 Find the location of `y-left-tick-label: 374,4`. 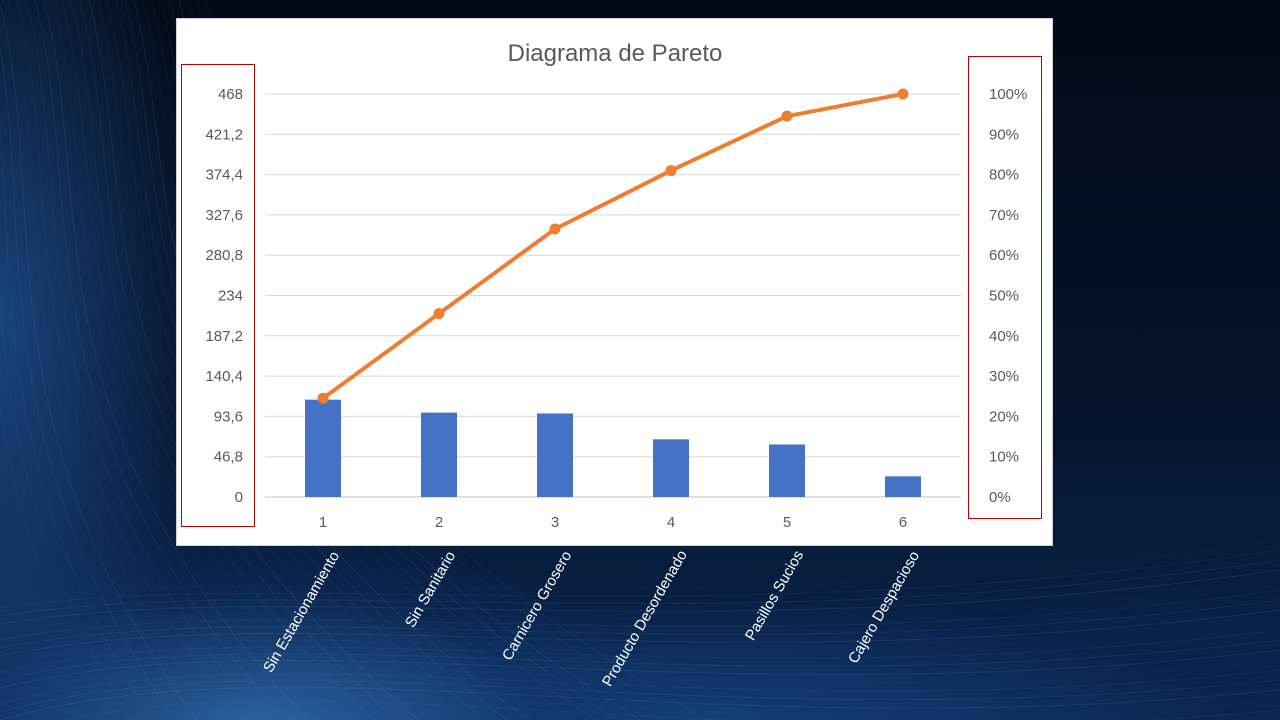

y-left-tick-label: 374,4 is located at coordinates (224, 175).